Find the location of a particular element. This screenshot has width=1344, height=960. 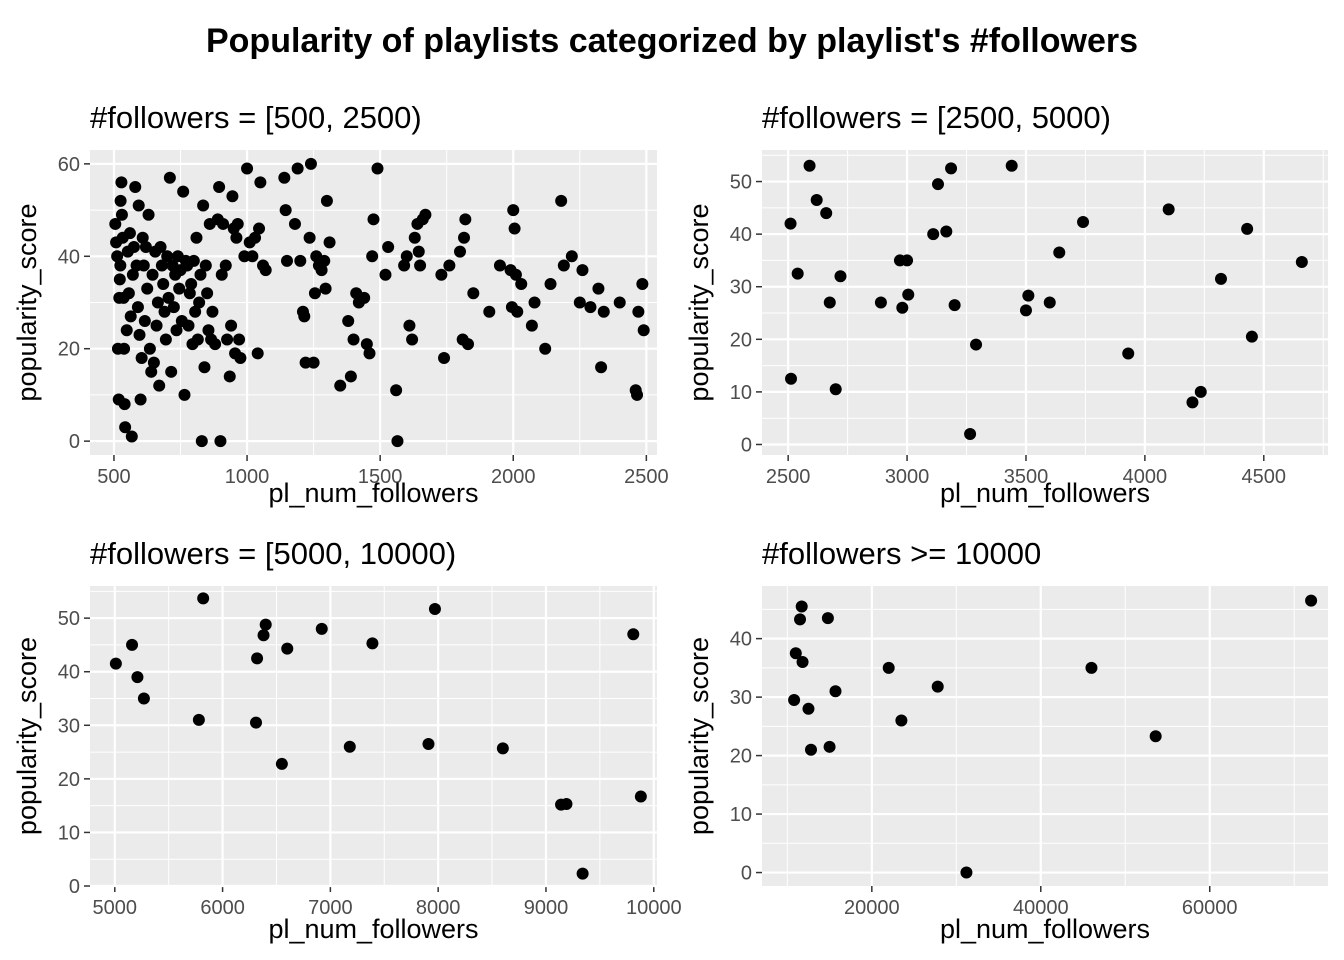

y-tick-label: 0 is located at coordinates (746, 445).